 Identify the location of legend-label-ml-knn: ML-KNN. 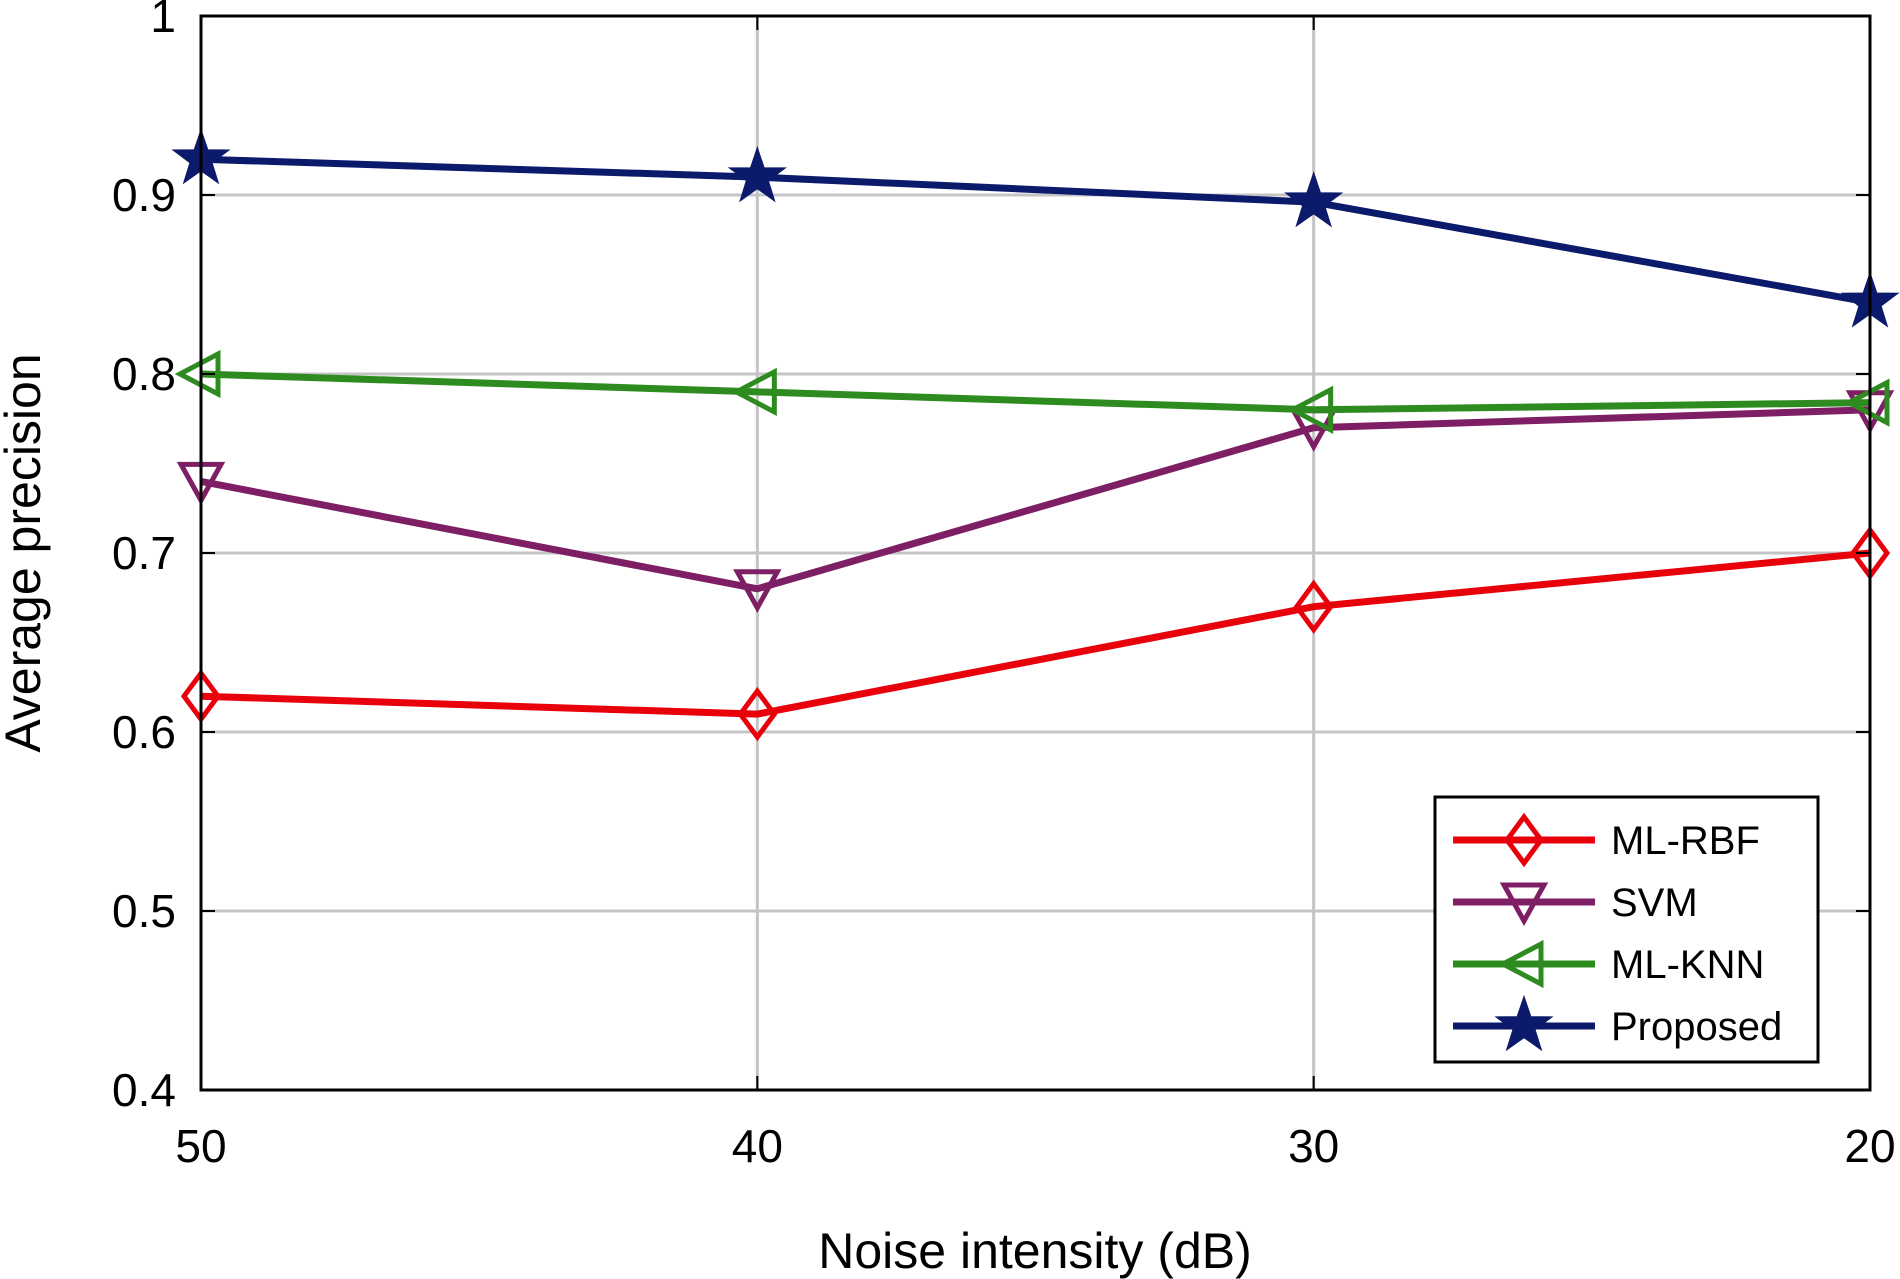
(1687, 965).